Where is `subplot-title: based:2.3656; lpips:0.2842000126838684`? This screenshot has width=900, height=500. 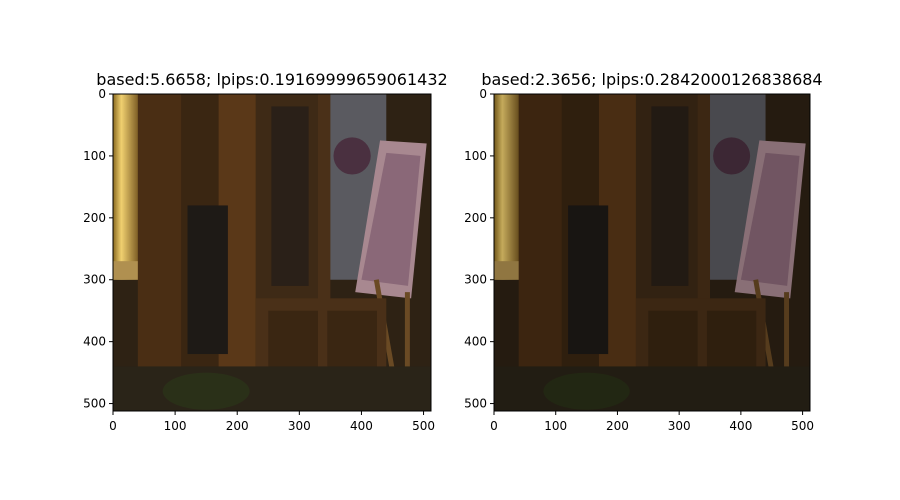 subplot-title: based:2.3656; lpips:0.2842000126838684 is located at coordinates (651, 79).